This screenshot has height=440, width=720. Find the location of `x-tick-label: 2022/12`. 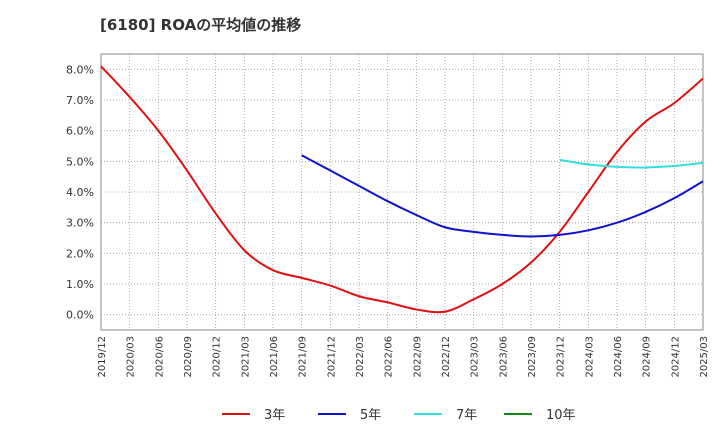

x-tick-label: 2022/12 is located at coordinates (446, 357).